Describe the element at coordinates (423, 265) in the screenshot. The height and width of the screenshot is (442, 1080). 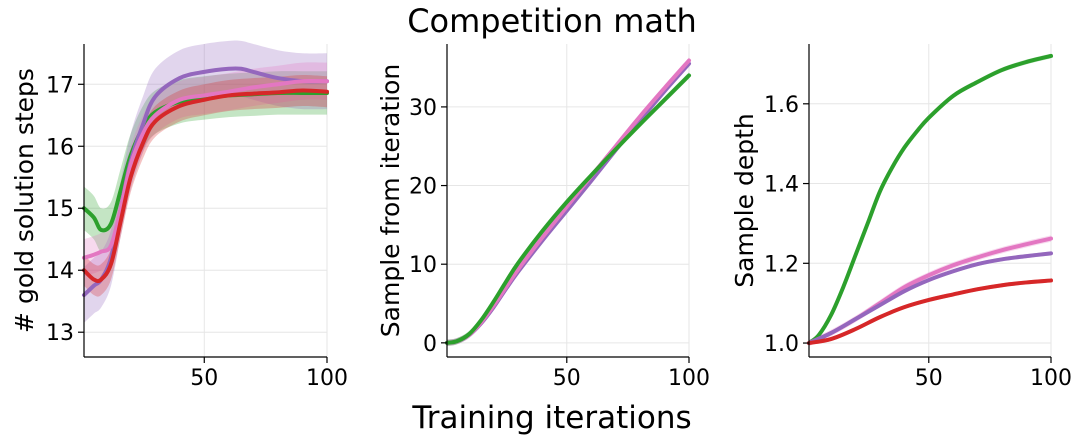
I see `y-tick-label: 10` at that location.